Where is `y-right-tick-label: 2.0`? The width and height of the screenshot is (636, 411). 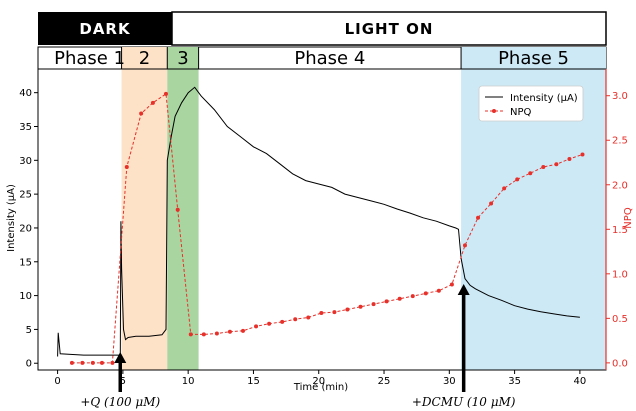 y-right-tick-label: 2.0 is located at coordinates (620, 185).